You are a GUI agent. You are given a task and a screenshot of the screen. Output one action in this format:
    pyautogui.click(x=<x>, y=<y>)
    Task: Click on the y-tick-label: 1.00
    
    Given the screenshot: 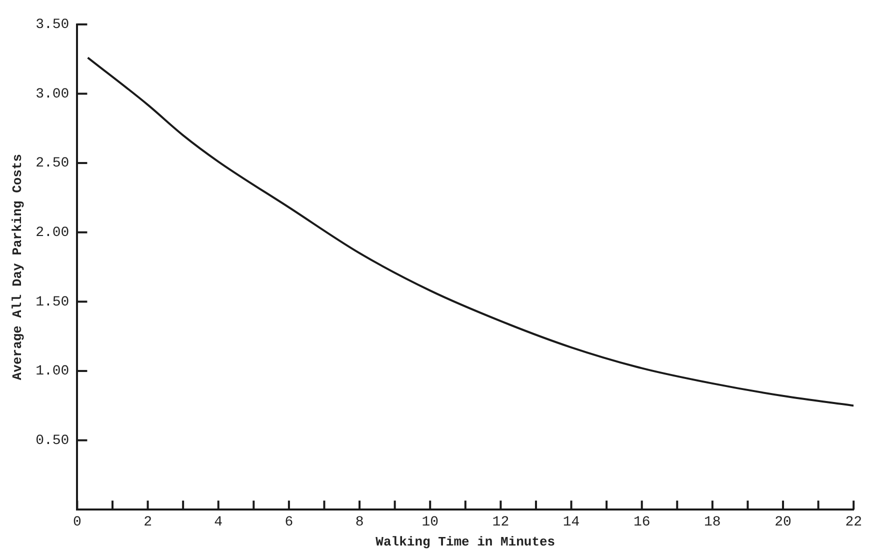 What is the action you would take?
    pyautogui.click(x=53, y=372)
    